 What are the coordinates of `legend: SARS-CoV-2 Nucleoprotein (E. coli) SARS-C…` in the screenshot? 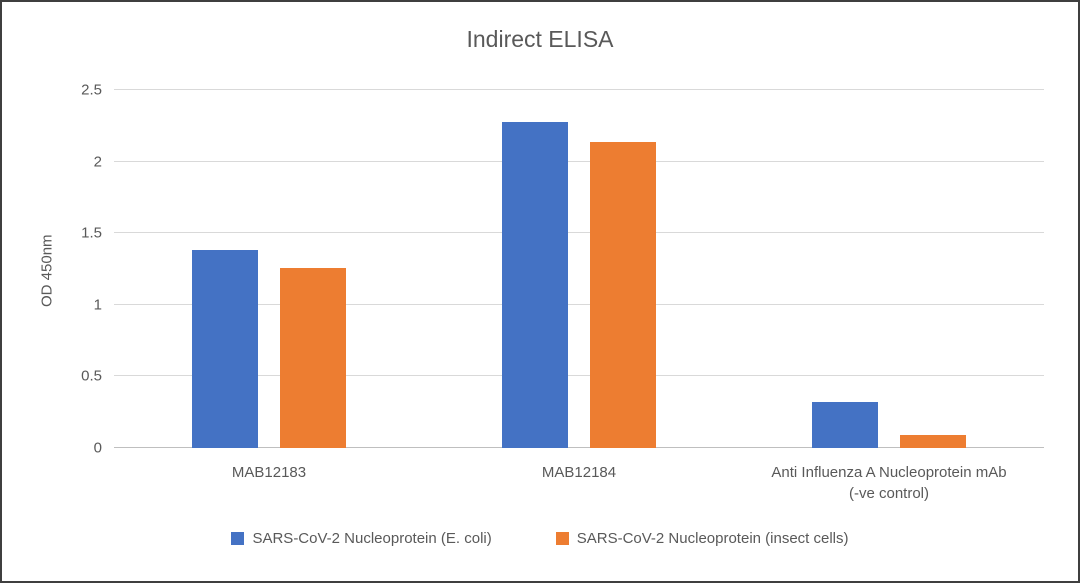 It's located at (540, 538).